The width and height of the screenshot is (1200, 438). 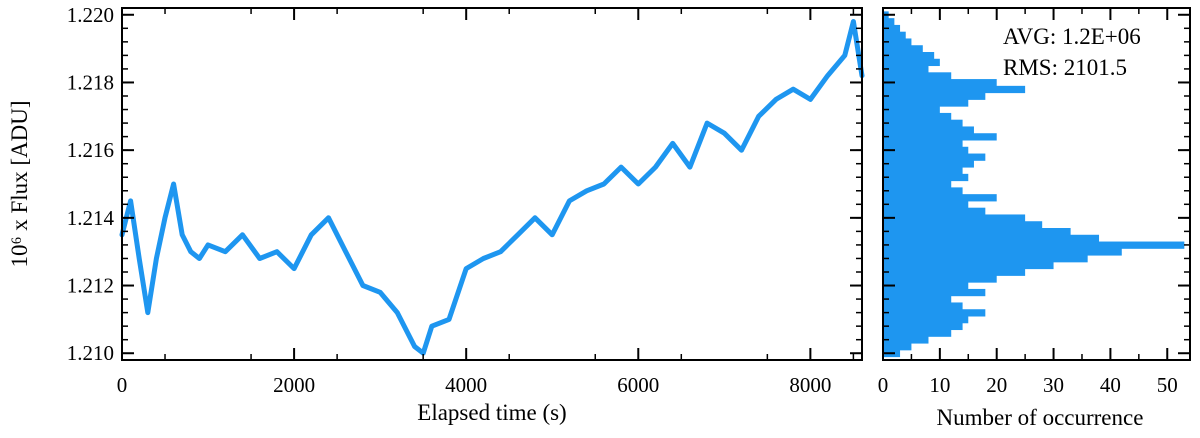 What do you see at coordinates (1065, 67) in the screenshot?
I see `histogram-rms-annotation: RMS: 2101.5` at bounding box center [1065, 67].